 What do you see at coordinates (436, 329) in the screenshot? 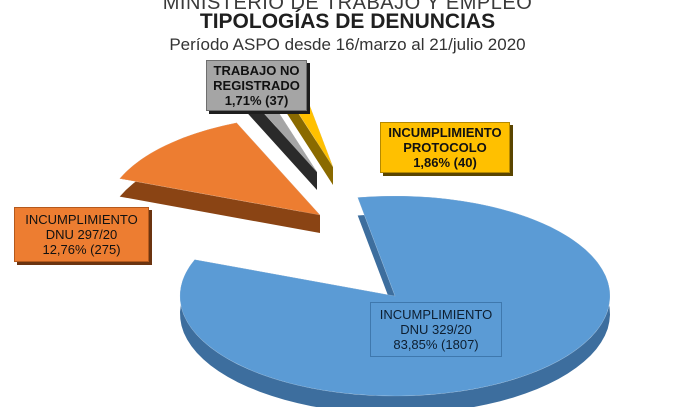
I see `label-incumplimiento-dnu-329: INCUMPLIMIENTO DNU 329/20 83,85% (1807)` at bounding box center [436, 329].